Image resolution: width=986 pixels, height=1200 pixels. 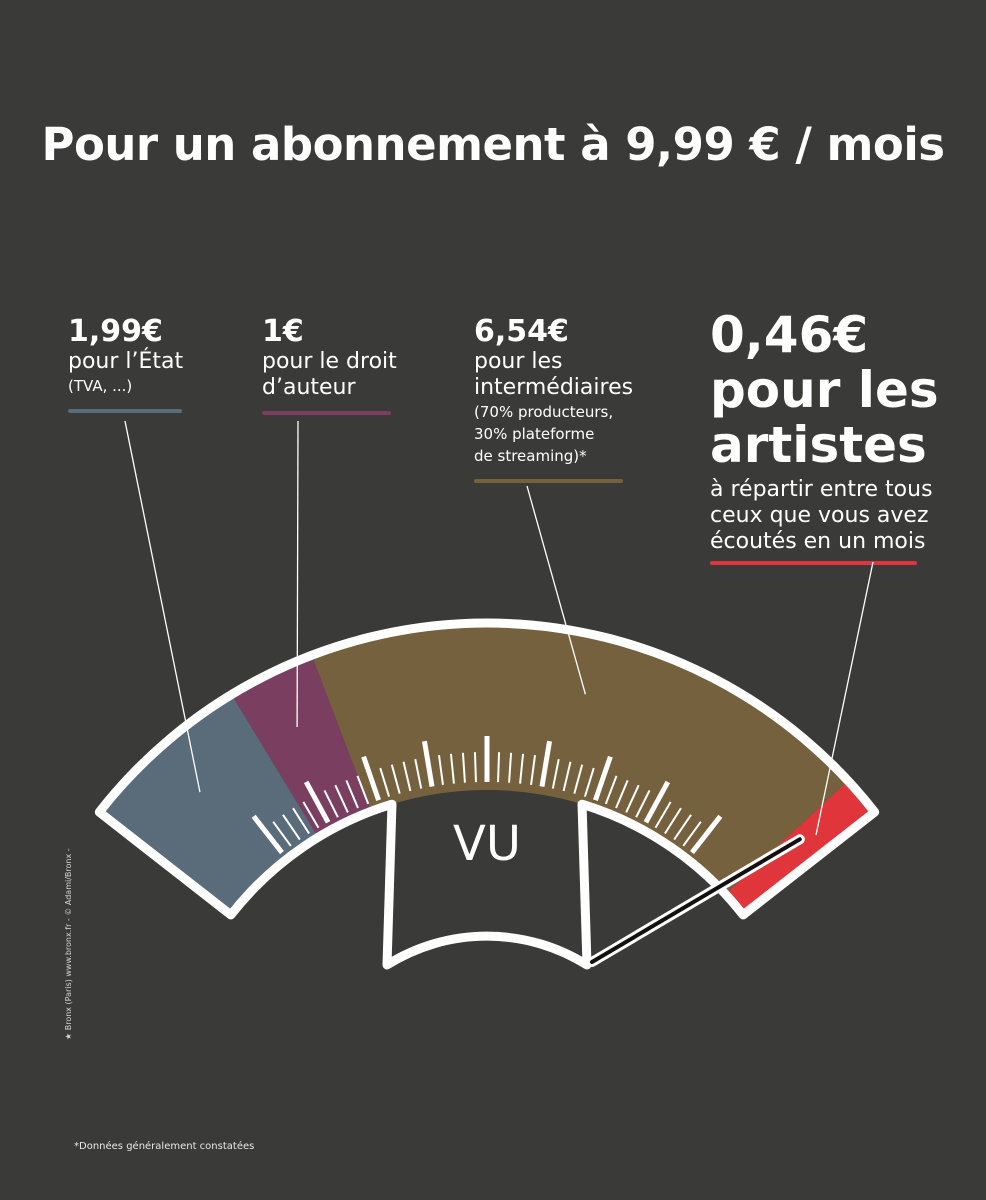 What do you see at coordinates (162, 606) in the screenshot?
I see `leader-line-state` at bounding box center [162, 606].